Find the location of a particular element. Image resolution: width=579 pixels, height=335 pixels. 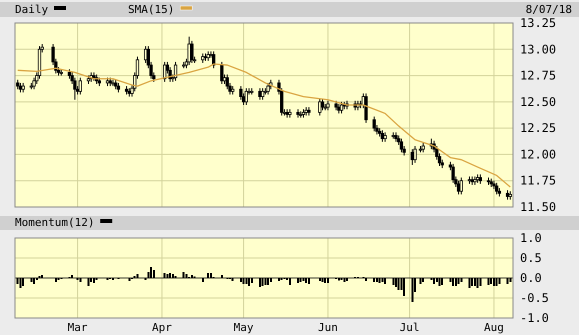

x-tick-label: Jul is located at coordinates (410, 327).